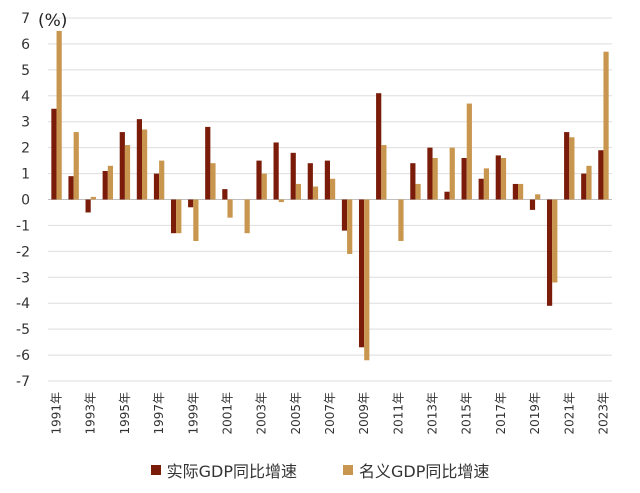  What do you see at coordinates (430, 173) in the screenshot?
I see `bar-real-gdp-2013` at bounding box center [430, 173].